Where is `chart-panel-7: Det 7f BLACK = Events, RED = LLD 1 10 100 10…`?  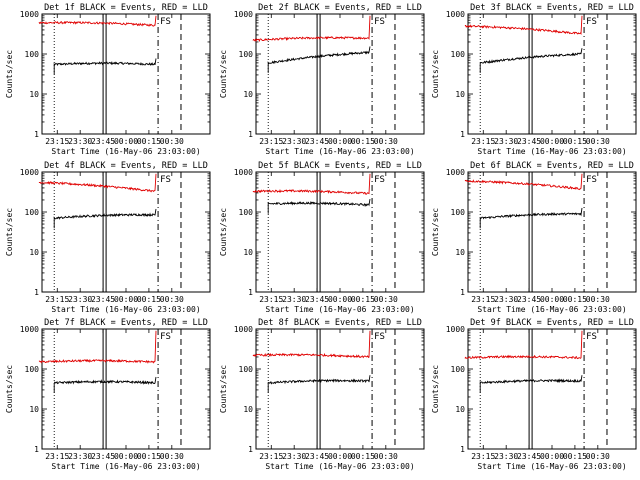
chart-panel-7: Det 7f BLACK = Events, RED = LLD 1 10 100 10… is located at coordinates (108, 394).